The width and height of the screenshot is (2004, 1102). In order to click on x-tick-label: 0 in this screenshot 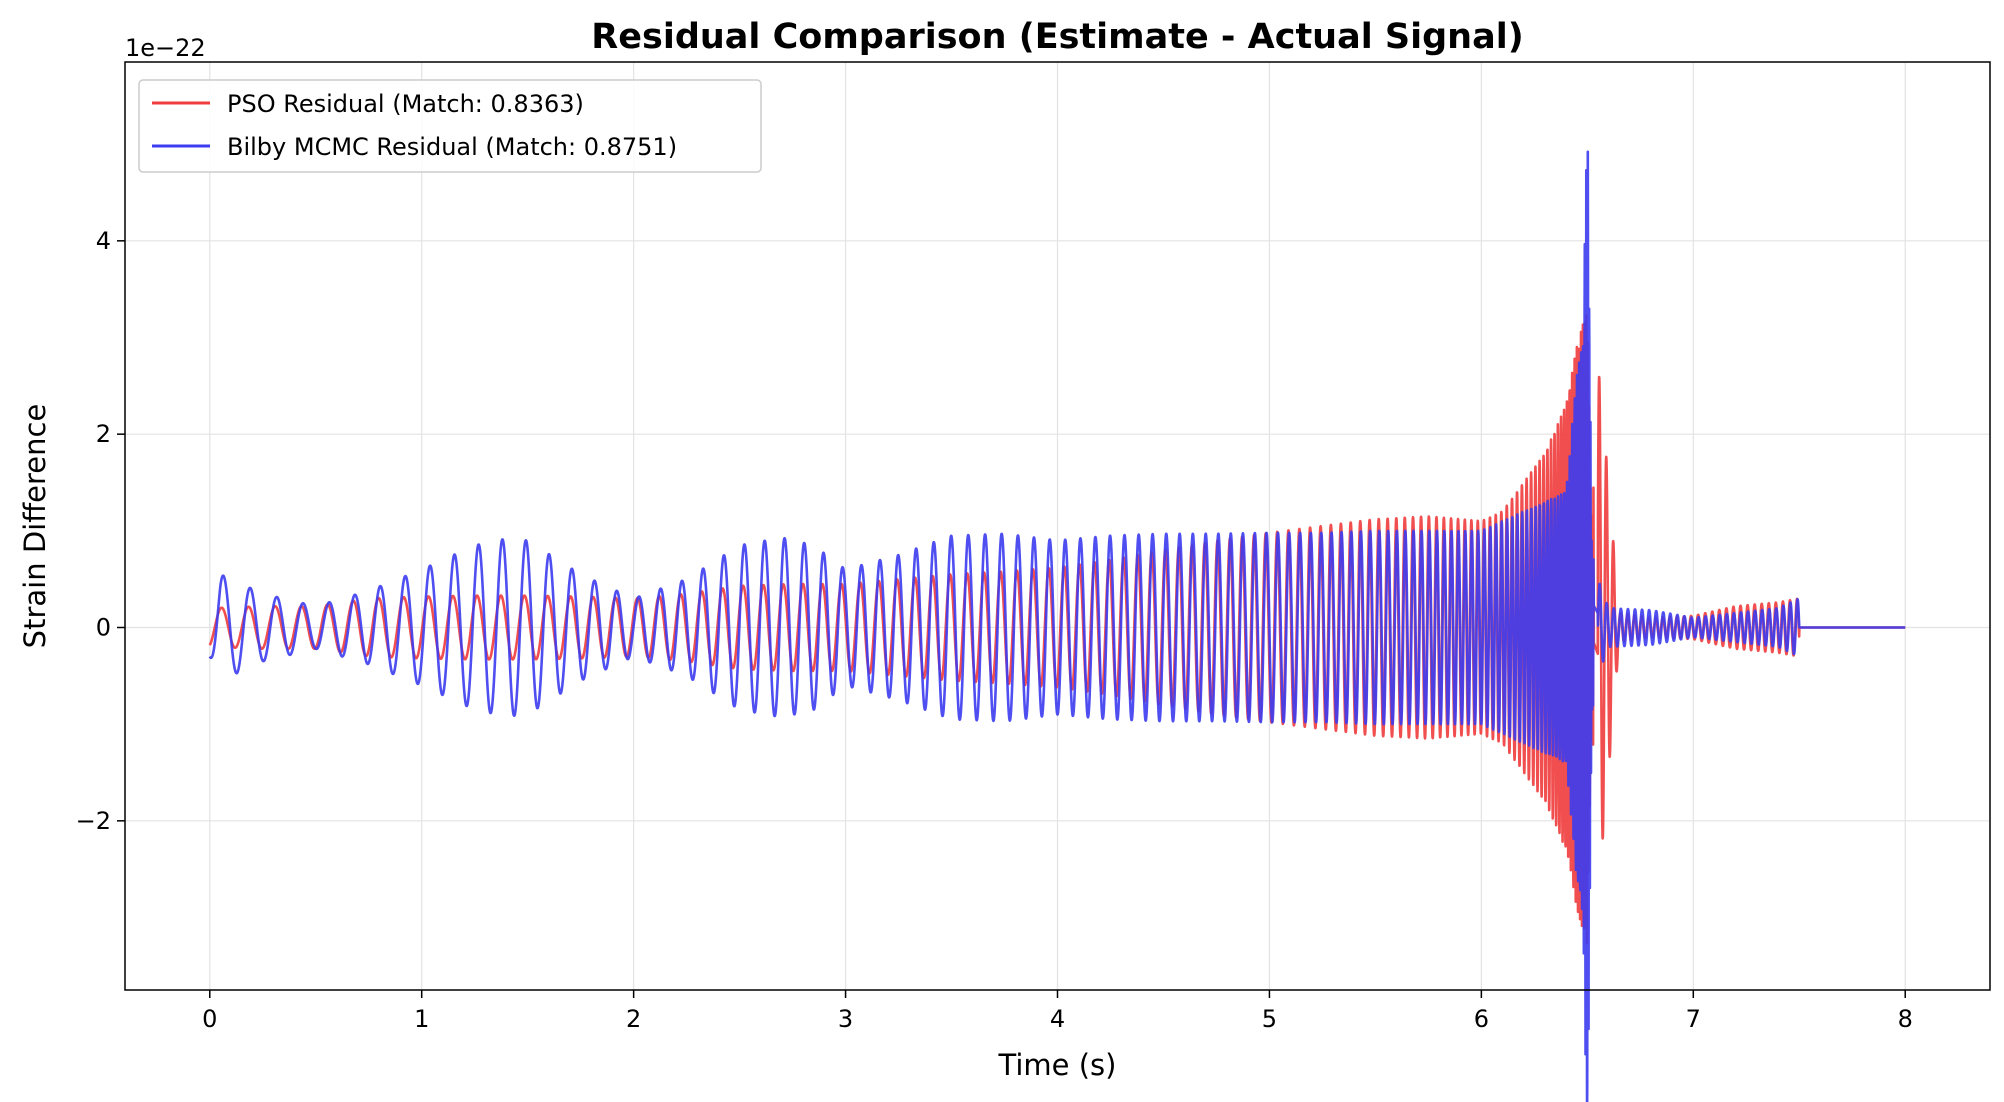, I will do `click(209, 1019)`.